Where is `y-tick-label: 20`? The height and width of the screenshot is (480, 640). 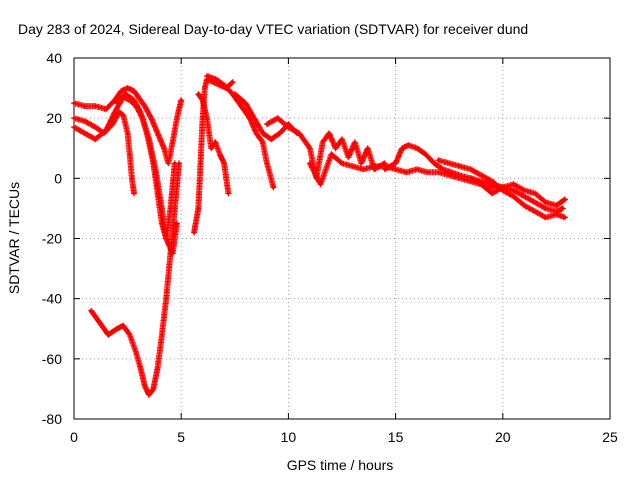
y-tick-label: 20 is located at coordinates (54, 118).